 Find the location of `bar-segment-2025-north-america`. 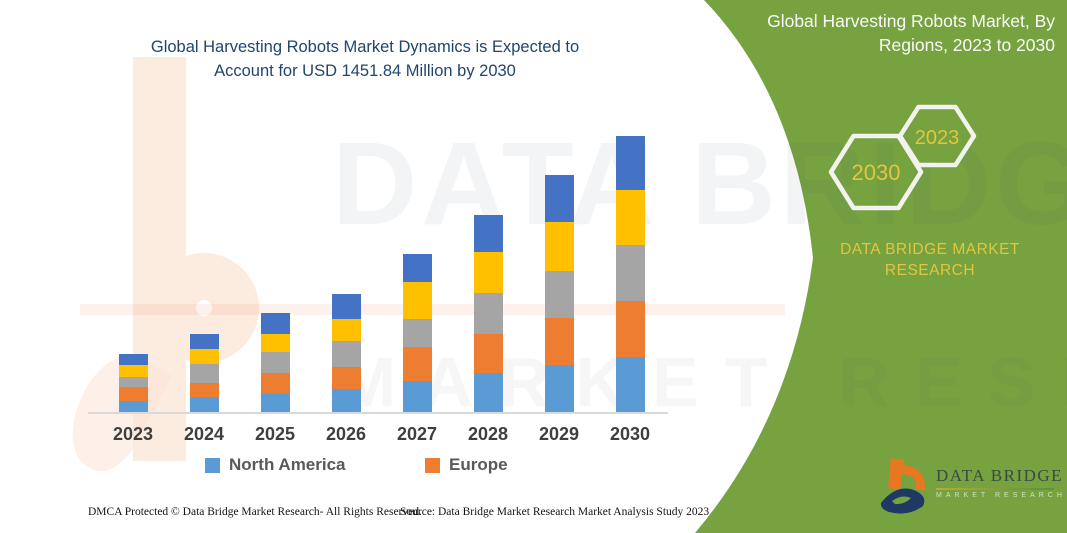

bar-segment-2025-north-america is located at coordinates (275, 402).